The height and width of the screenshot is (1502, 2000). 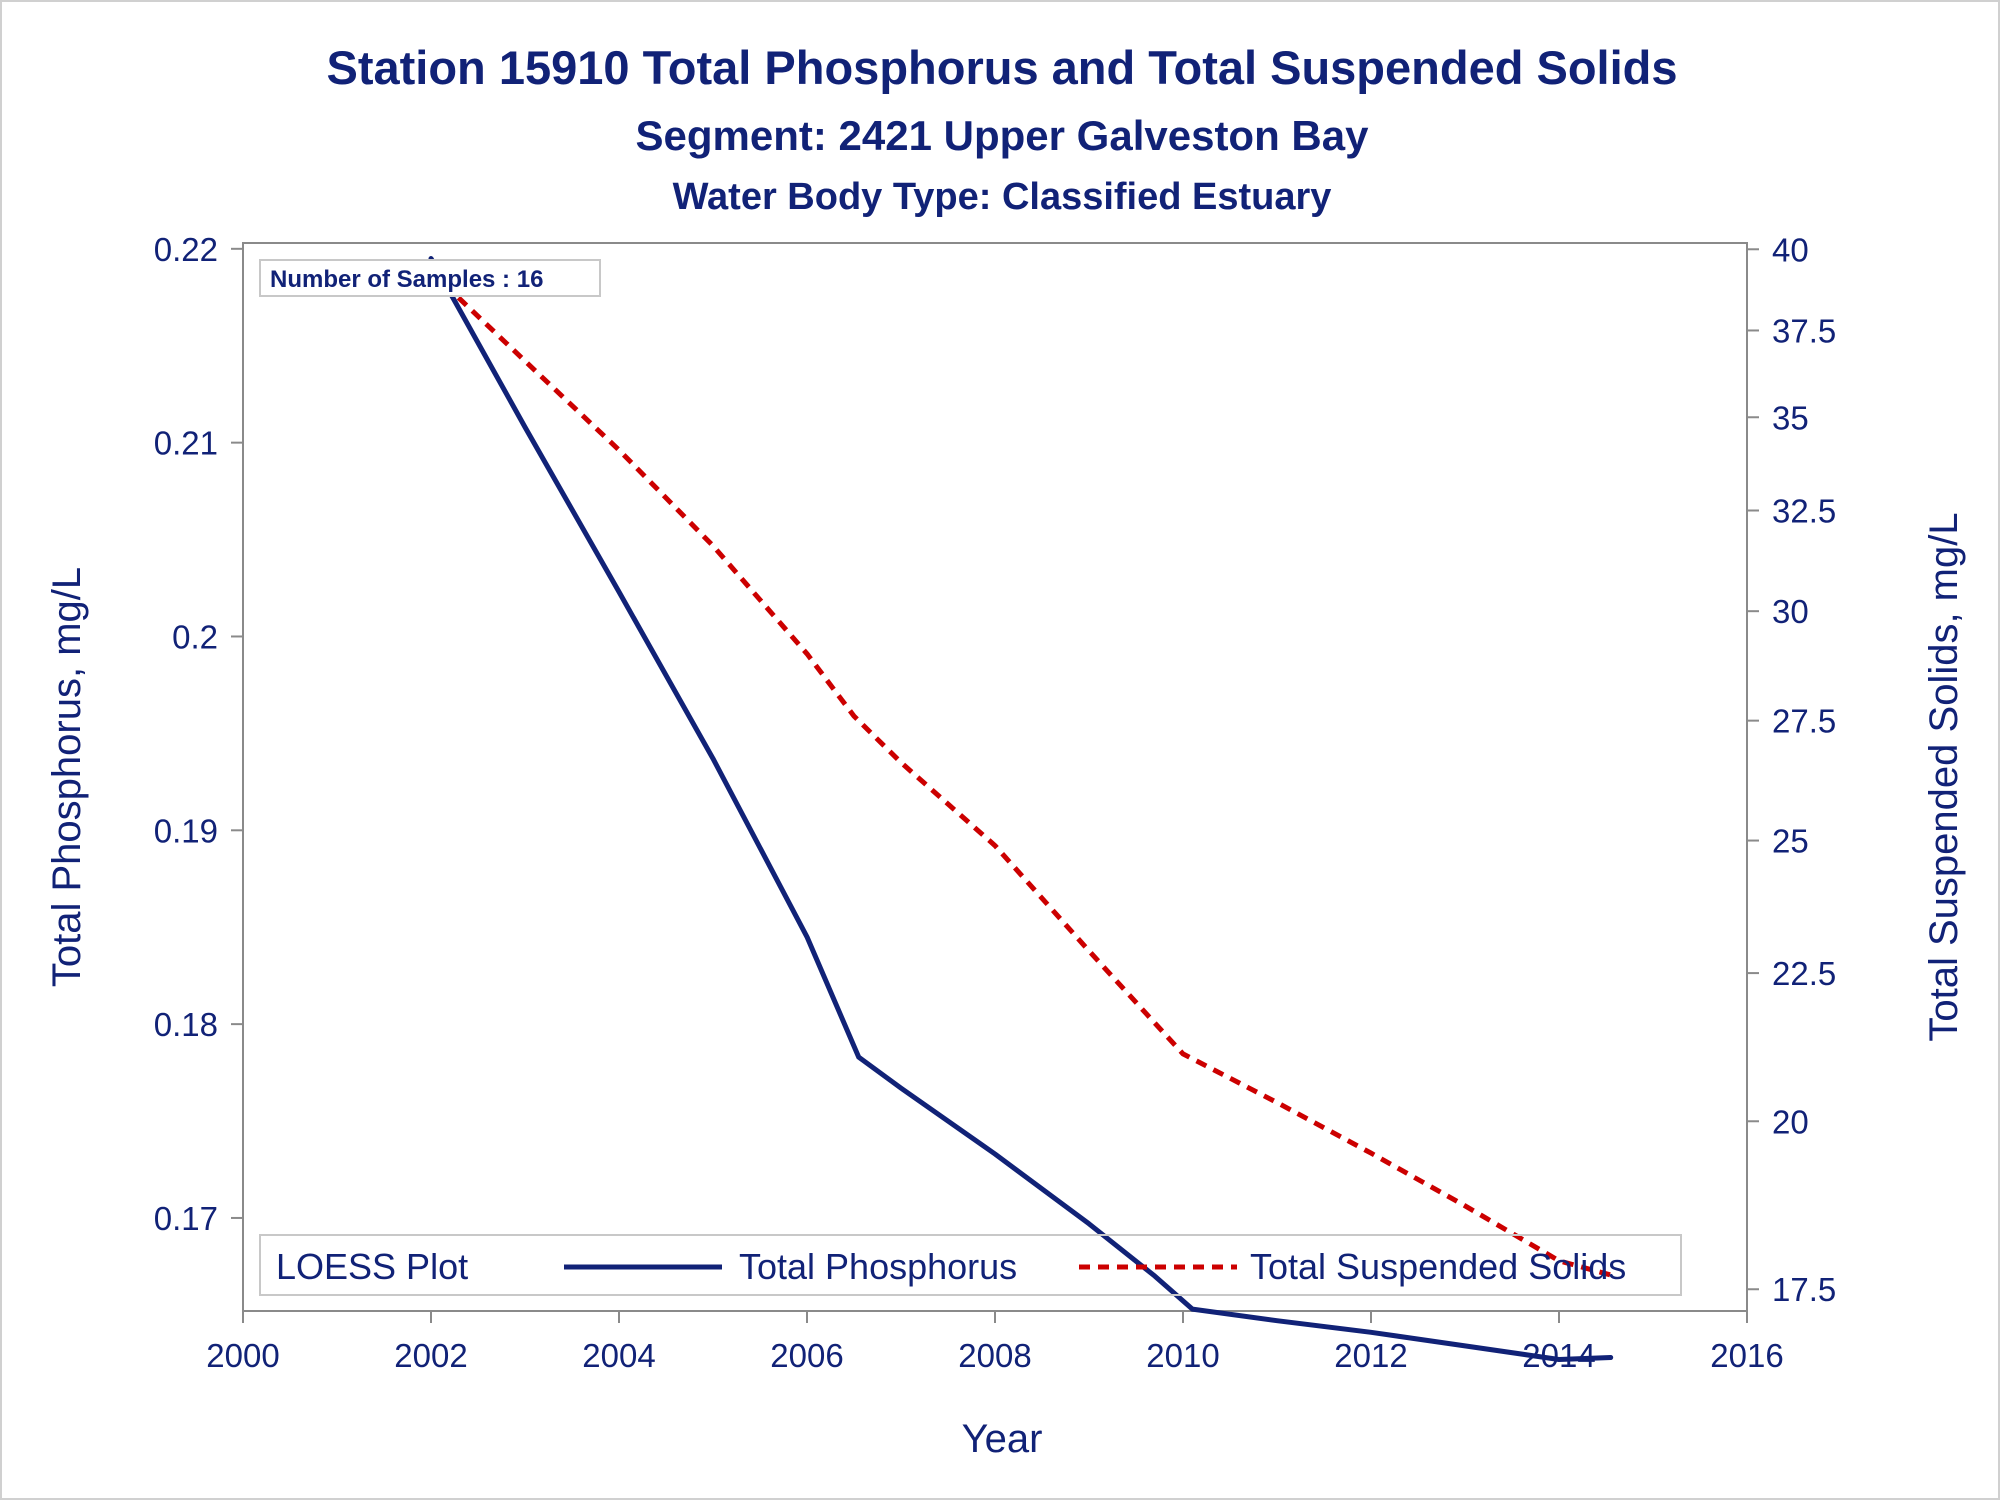 I want to click on sample-count-box, so click(x=430, y=278).